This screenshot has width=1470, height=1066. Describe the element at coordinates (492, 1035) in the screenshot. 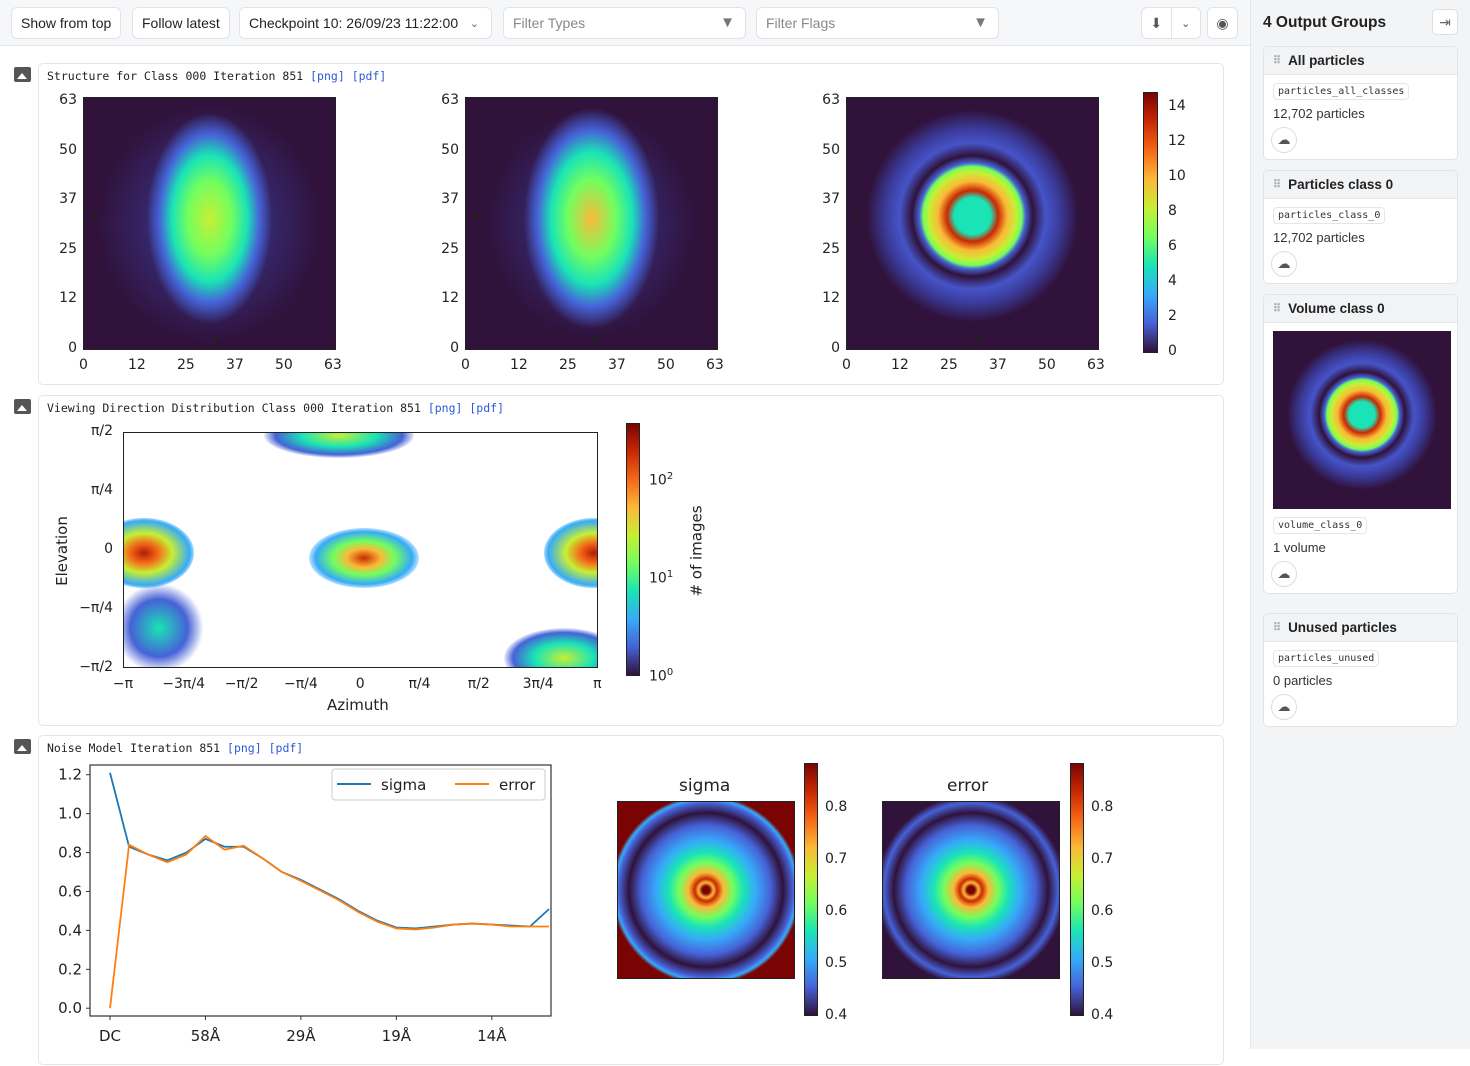

I see `x-tick-label: 14Å` at that location.